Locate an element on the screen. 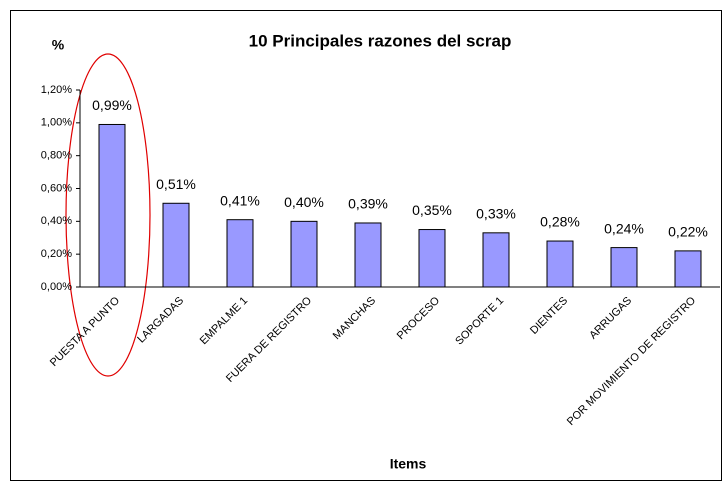 This screenshot has width=725, height=481. chart-title: 10 Principales razones del scrap is located at coordinates (380, 40).